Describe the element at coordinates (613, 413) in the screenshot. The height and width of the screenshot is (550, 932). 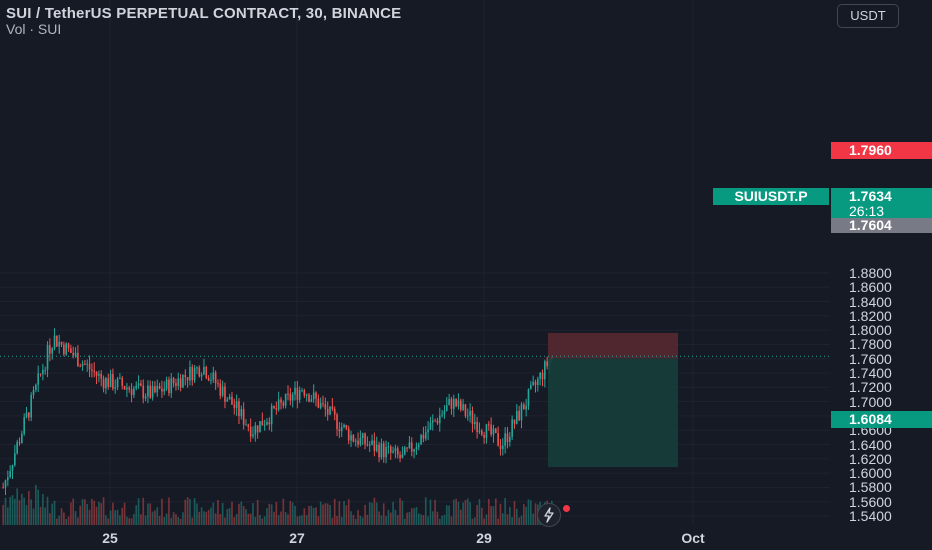
I see `take-profit-zone` at that location.